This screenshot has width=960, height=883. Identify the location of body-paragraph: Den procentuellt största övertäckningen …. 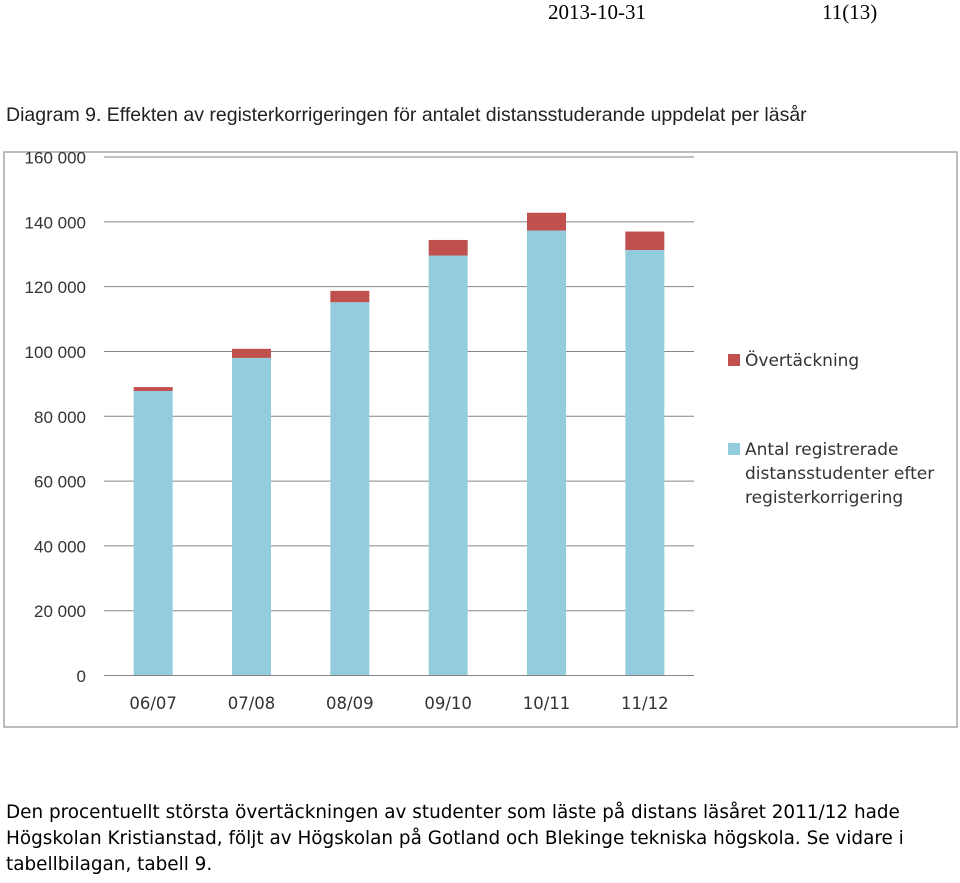
(481, 839).